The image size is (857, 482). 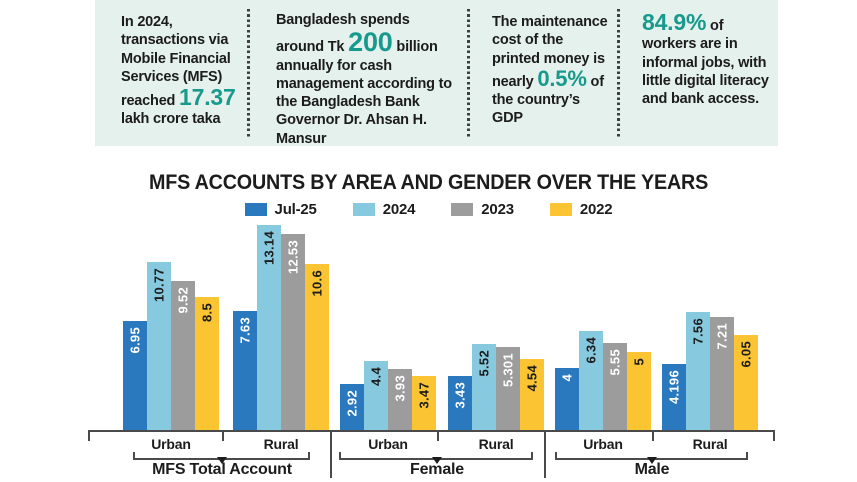 What do you see at coordinates (746, 354) in the screenshot?
I see `bar-value-label: 6.05` at bounding box center [746, 354].